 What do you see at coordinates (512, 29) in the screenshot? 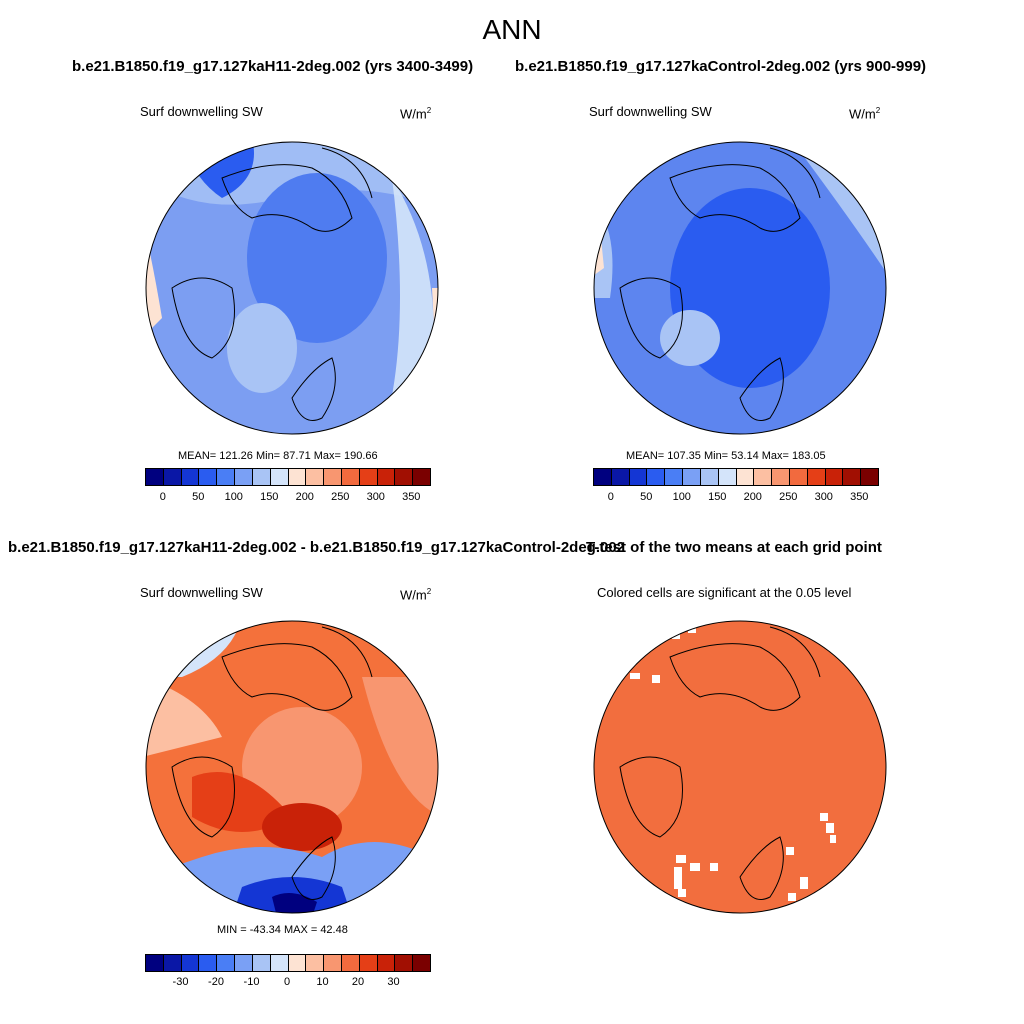
I see `figure-title: ANN` at bounding box center [512, 29].